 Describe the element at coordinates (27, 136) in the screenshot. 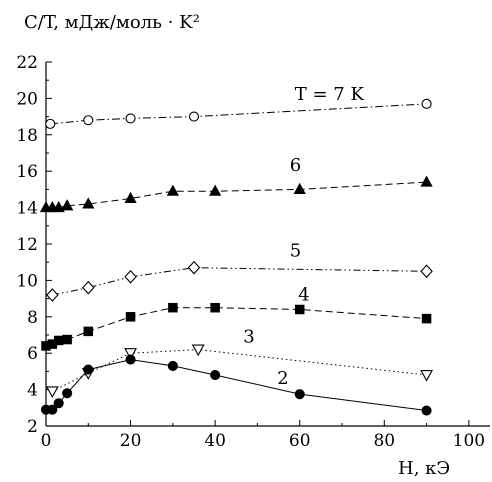

I see `y-tick-label: 18` at that location.